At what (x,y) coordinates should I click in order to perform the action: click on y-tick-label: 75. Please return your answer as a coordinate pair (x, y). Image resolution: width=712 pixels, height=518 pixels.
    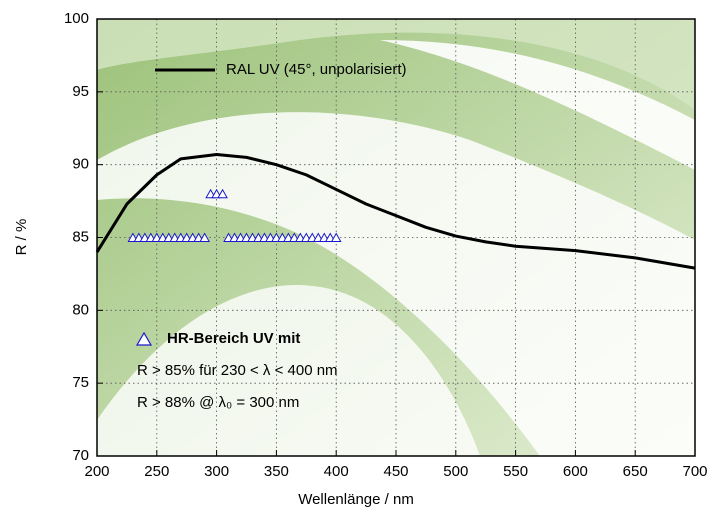
    Looking at the image, I should click on (80, 382).